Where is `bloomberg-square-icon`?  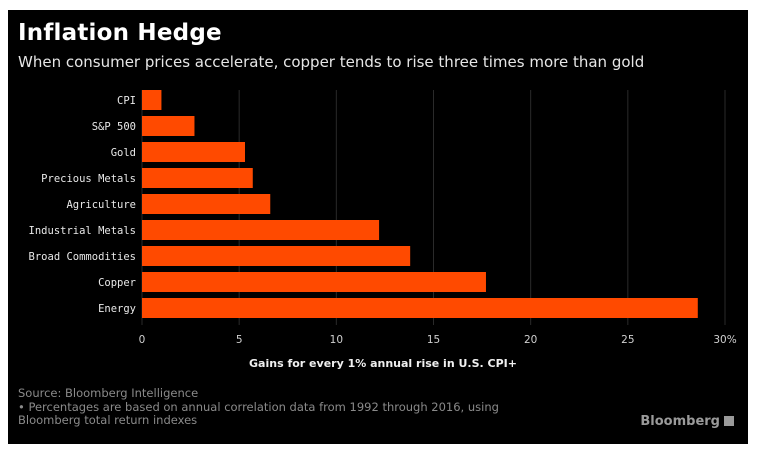 bloomberg-square-icon is located at coordinates (729, 421).